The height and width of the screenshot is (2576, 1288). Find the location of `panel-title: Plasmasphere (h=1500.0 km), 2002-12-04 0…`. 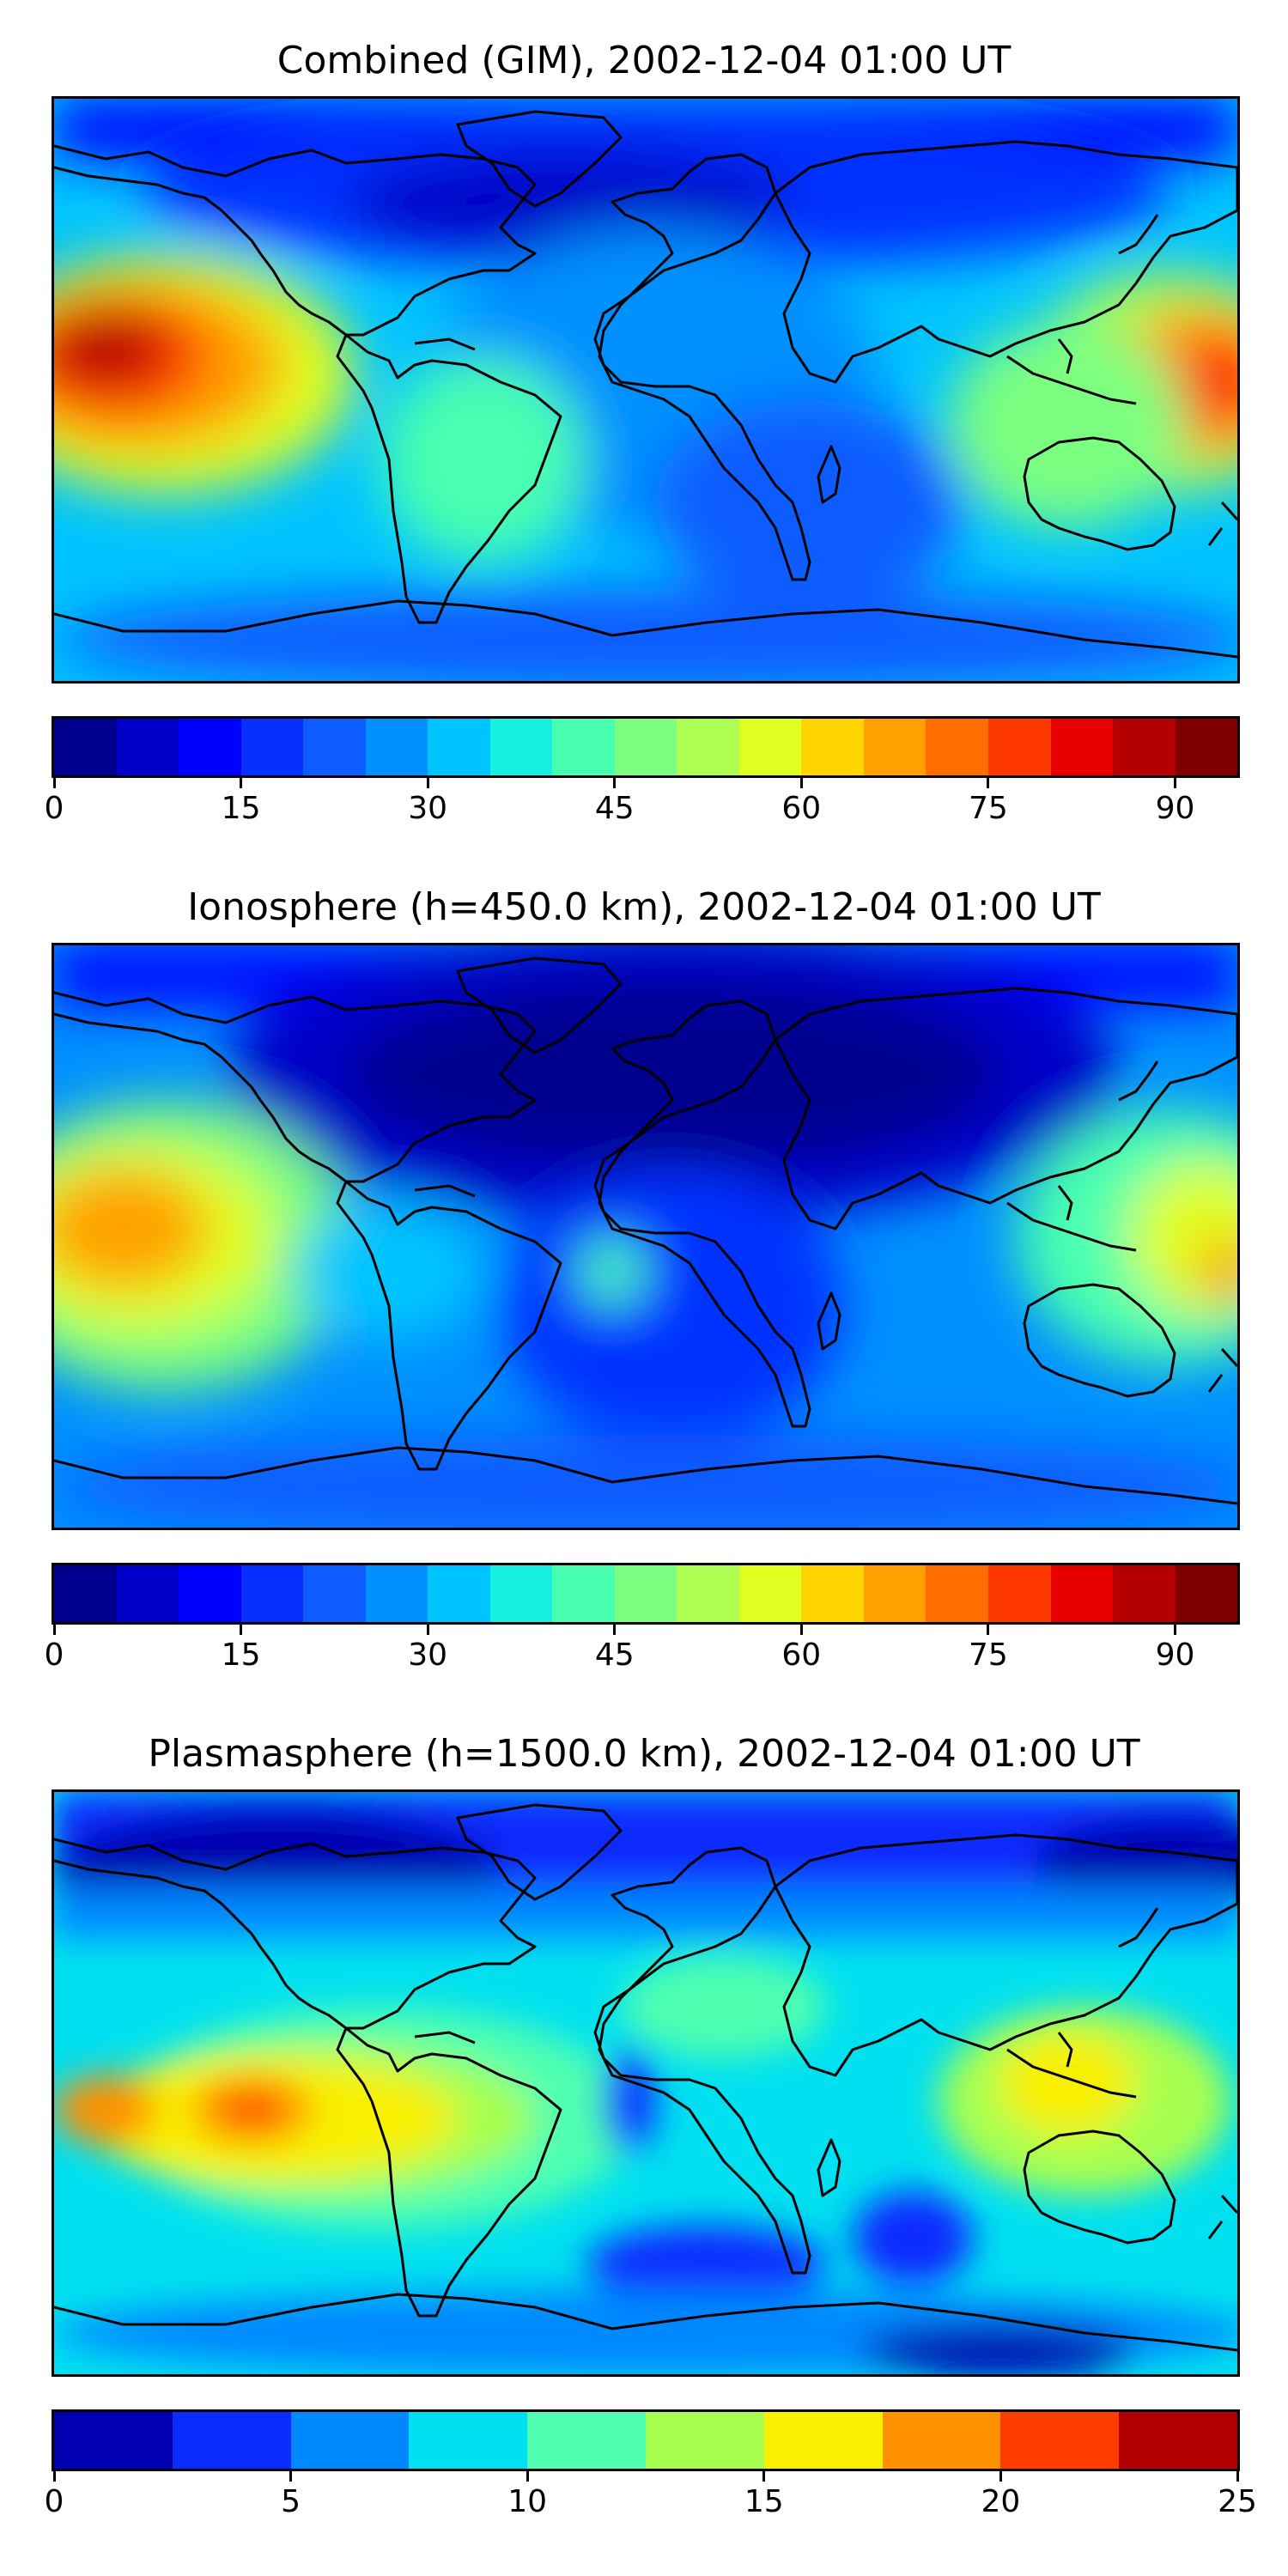

panel-title: Plasmasphere (h=1500.0 km), 2002-12-04 0… is located at coordinates (644, 1754).